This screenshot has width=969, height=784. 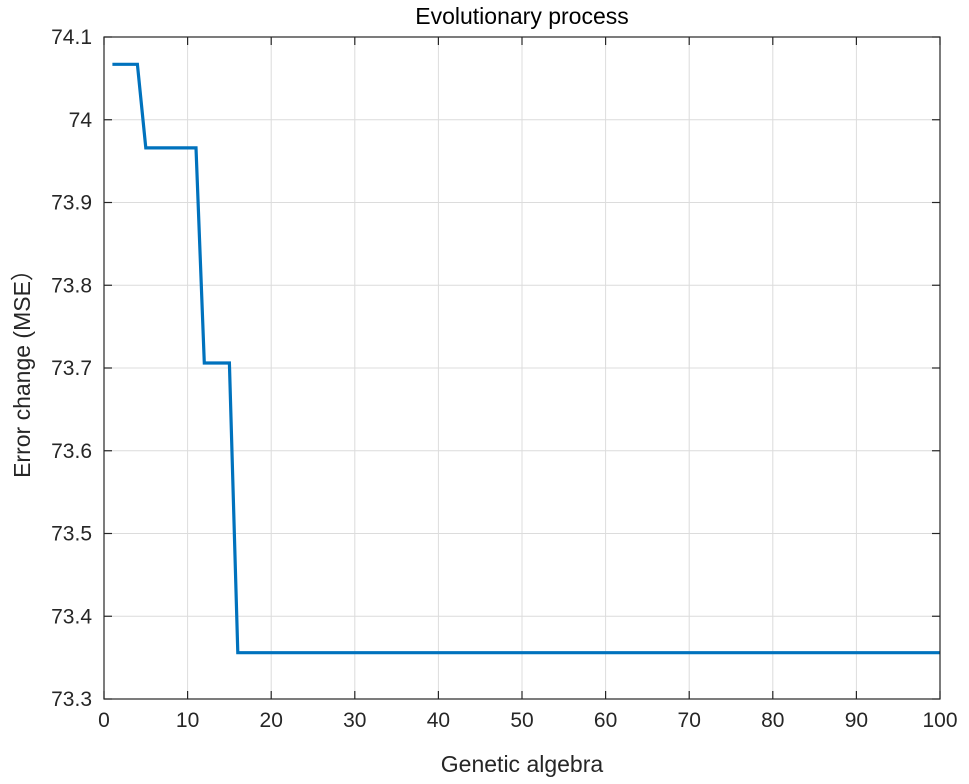 What do you see at coordinates (22, 368) in the screenshot?
I see `y-axis-title: Error change (MSE）` at bounding box center [22, 368].